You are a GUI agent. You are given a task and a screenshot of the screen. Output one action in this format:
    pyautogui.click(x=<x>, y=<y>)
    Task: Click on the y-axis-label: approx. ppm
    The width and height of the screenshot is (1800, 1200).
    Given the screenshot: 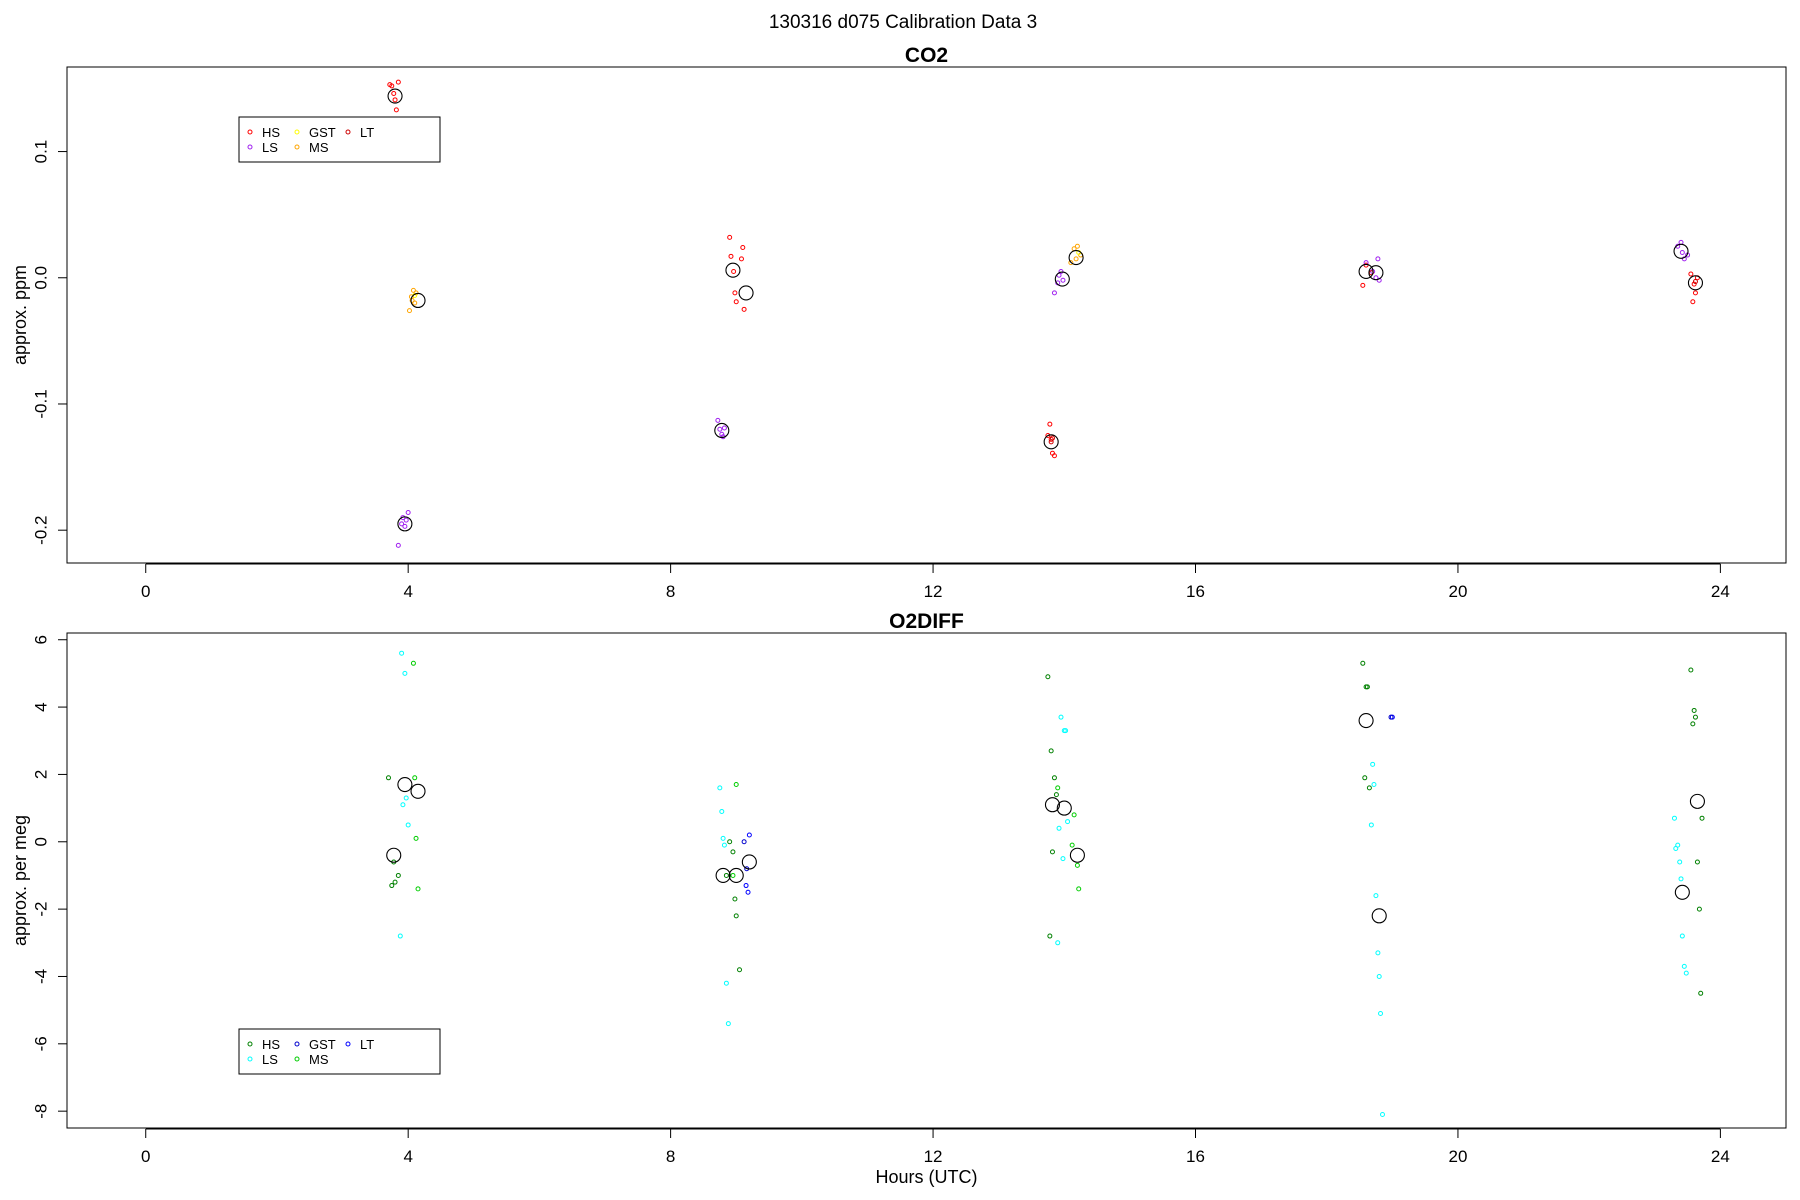 What is the action you would take?
    pyautogui.click(x=20, y=315)
    